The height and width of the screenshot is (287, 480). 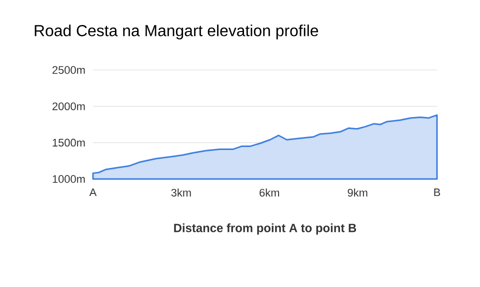 What do you see at coordinates (93, 192) in the screenshot?
I see `x-tick-label: A` at bounding box center [93, 192].